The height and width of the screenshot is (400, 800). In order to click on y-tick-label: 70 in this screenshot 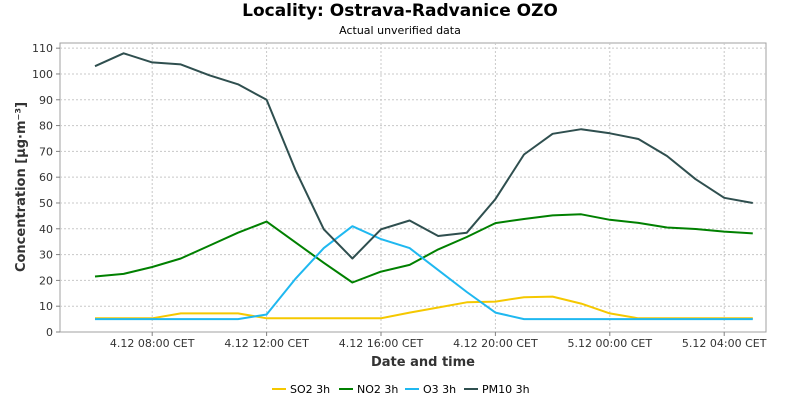, I will do `click(46, 151)`.